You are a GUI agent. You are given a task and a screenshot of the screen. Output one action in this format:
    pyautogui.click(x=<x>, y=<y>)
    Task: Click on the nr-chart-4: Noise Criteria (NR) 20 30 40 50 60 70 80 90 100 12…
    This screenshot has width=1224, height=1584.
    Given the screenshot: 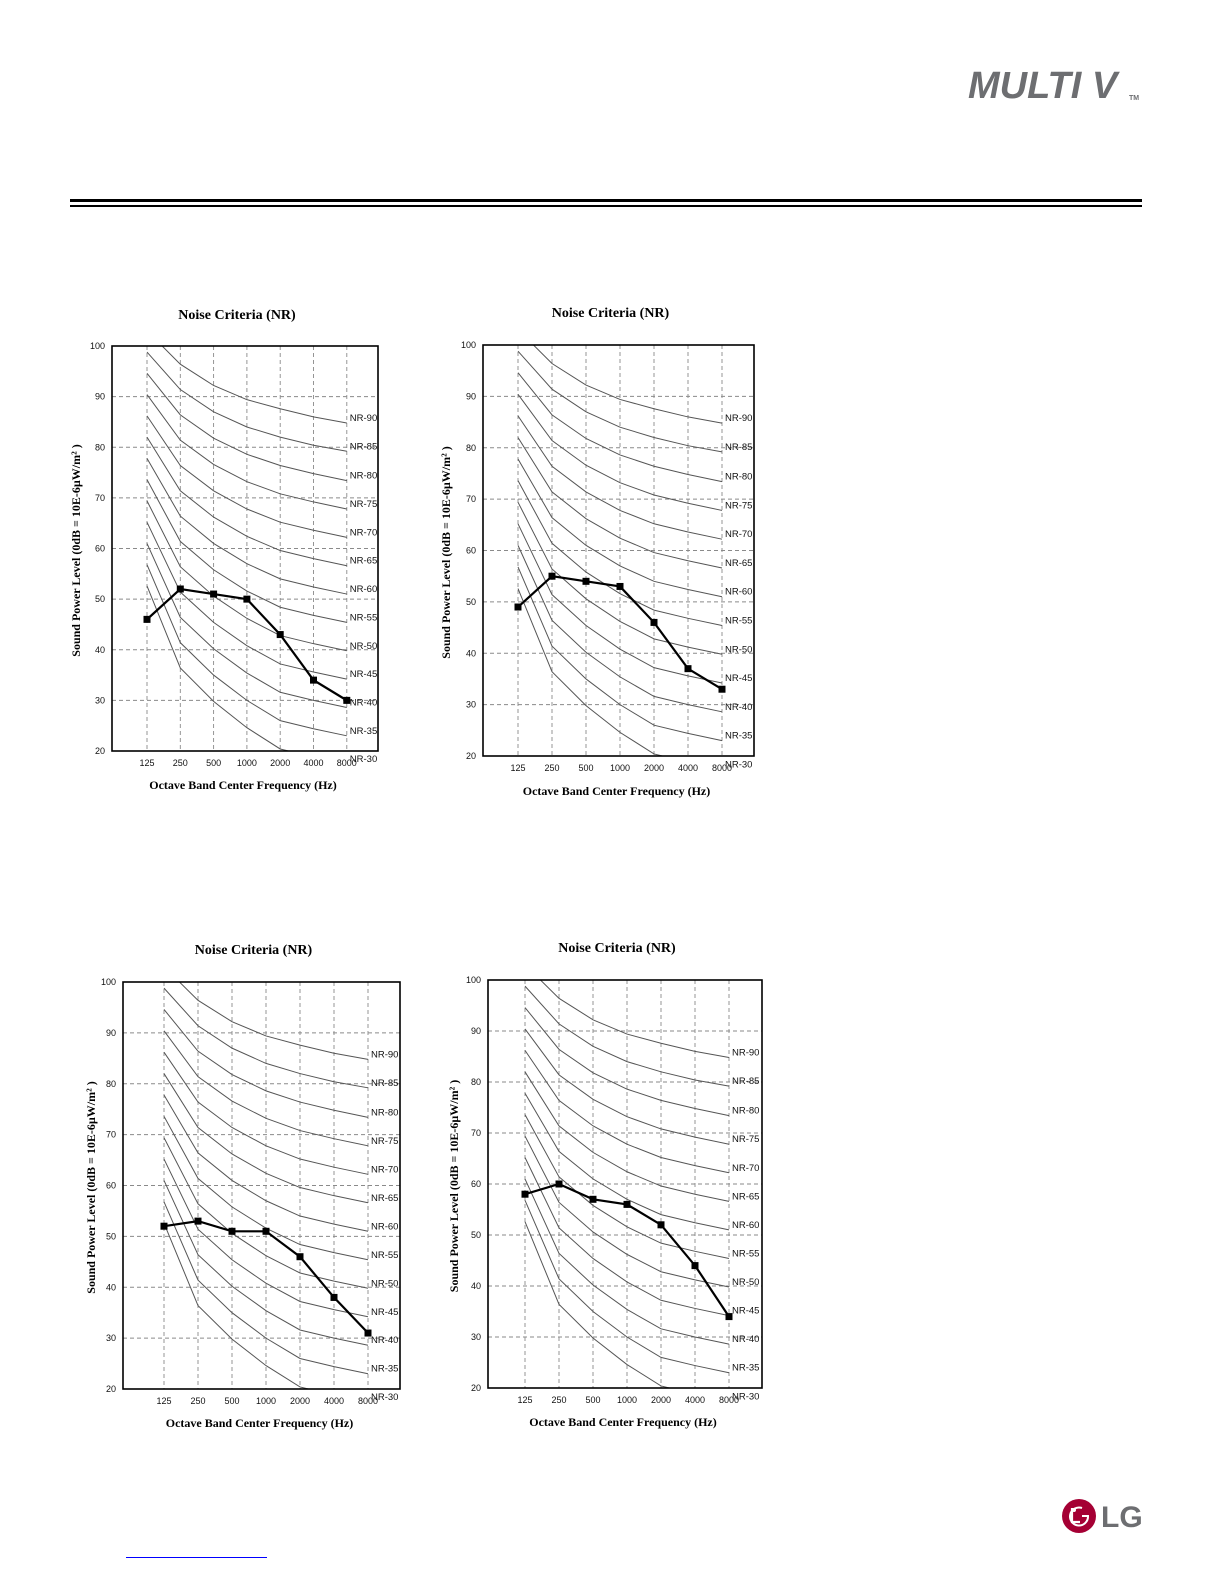 What is the action you would take?
    pyautogui.click(x=608, y=1185)
    